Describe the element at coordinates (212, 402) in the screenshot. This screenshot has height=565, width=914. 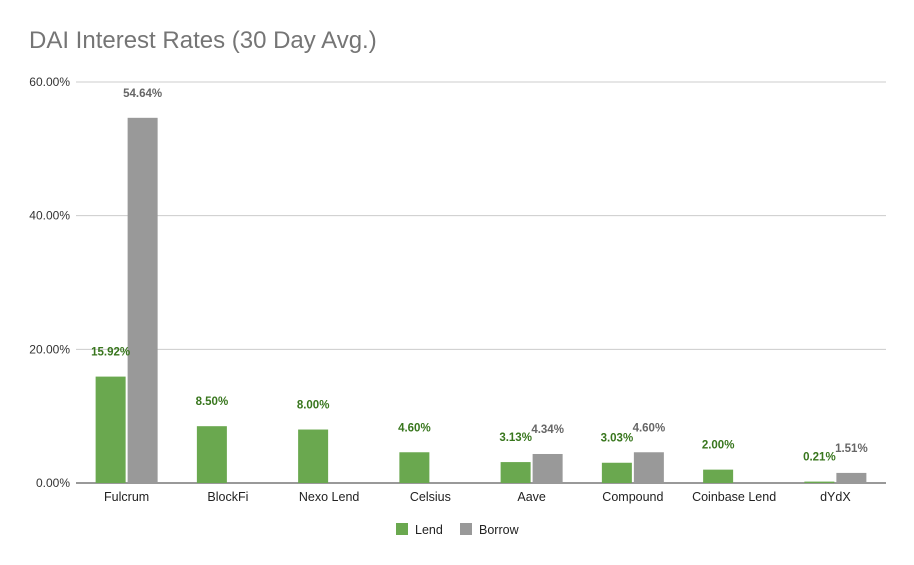
I see `data-label-lend: 8.50%` at that location.